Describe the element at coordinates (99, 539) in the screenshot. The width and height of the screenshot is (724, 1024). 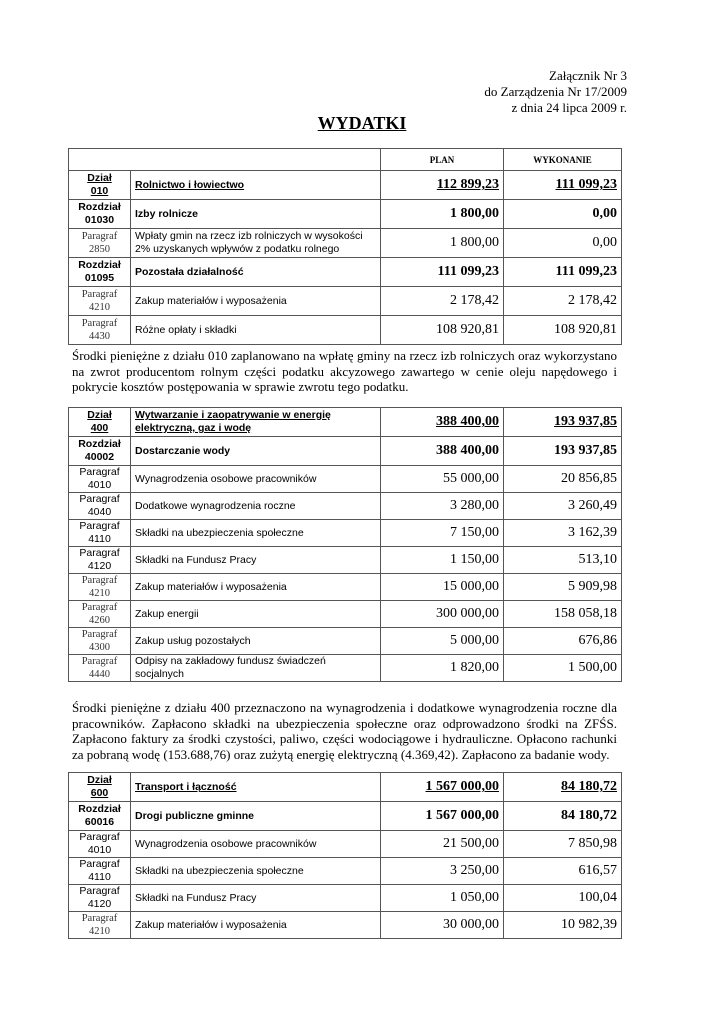
I see `code-value: 4110` at that location.